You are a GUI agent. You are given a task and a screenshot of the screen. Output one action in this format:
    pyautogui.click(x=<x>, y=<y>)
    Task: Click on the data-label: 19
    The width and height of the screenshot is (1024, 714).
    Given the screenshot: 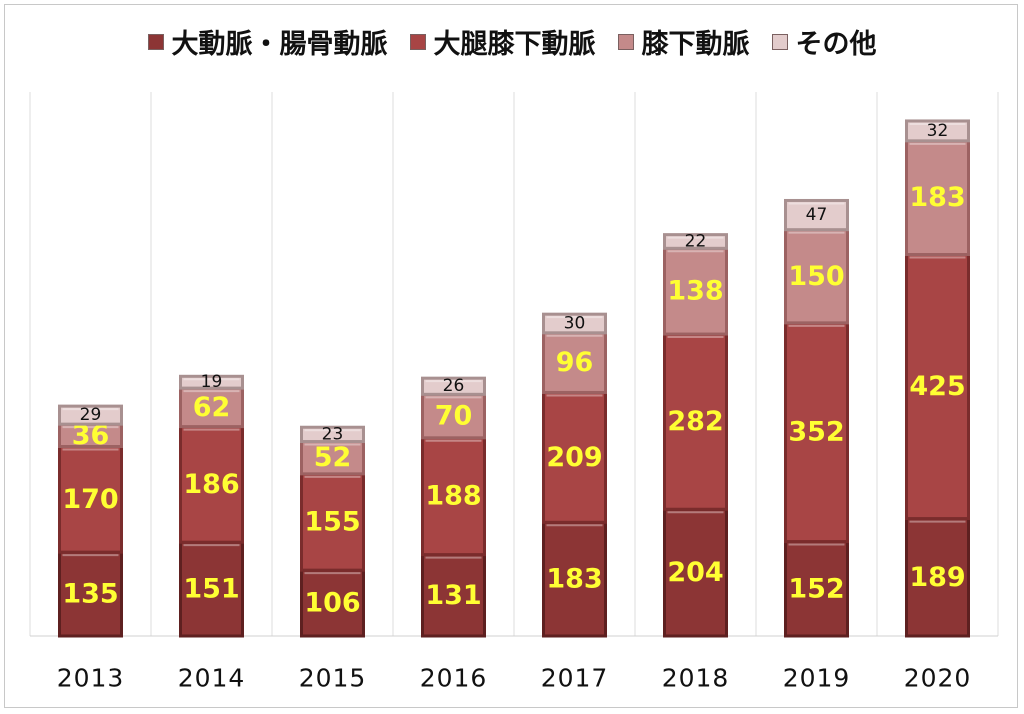 What is the action you would take?
    pyautogui.click(x=212, y=382)
    